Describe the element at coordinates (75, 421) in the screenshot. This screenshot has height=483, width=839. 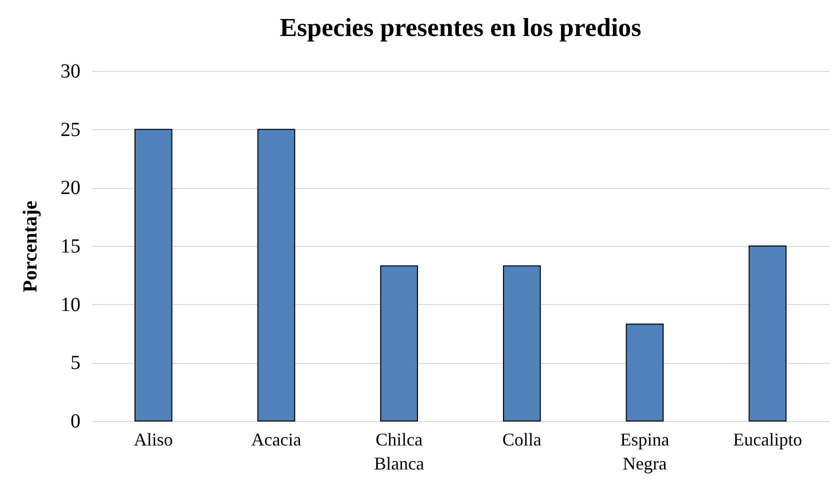
I see `y-tick-label: 0` at that location.